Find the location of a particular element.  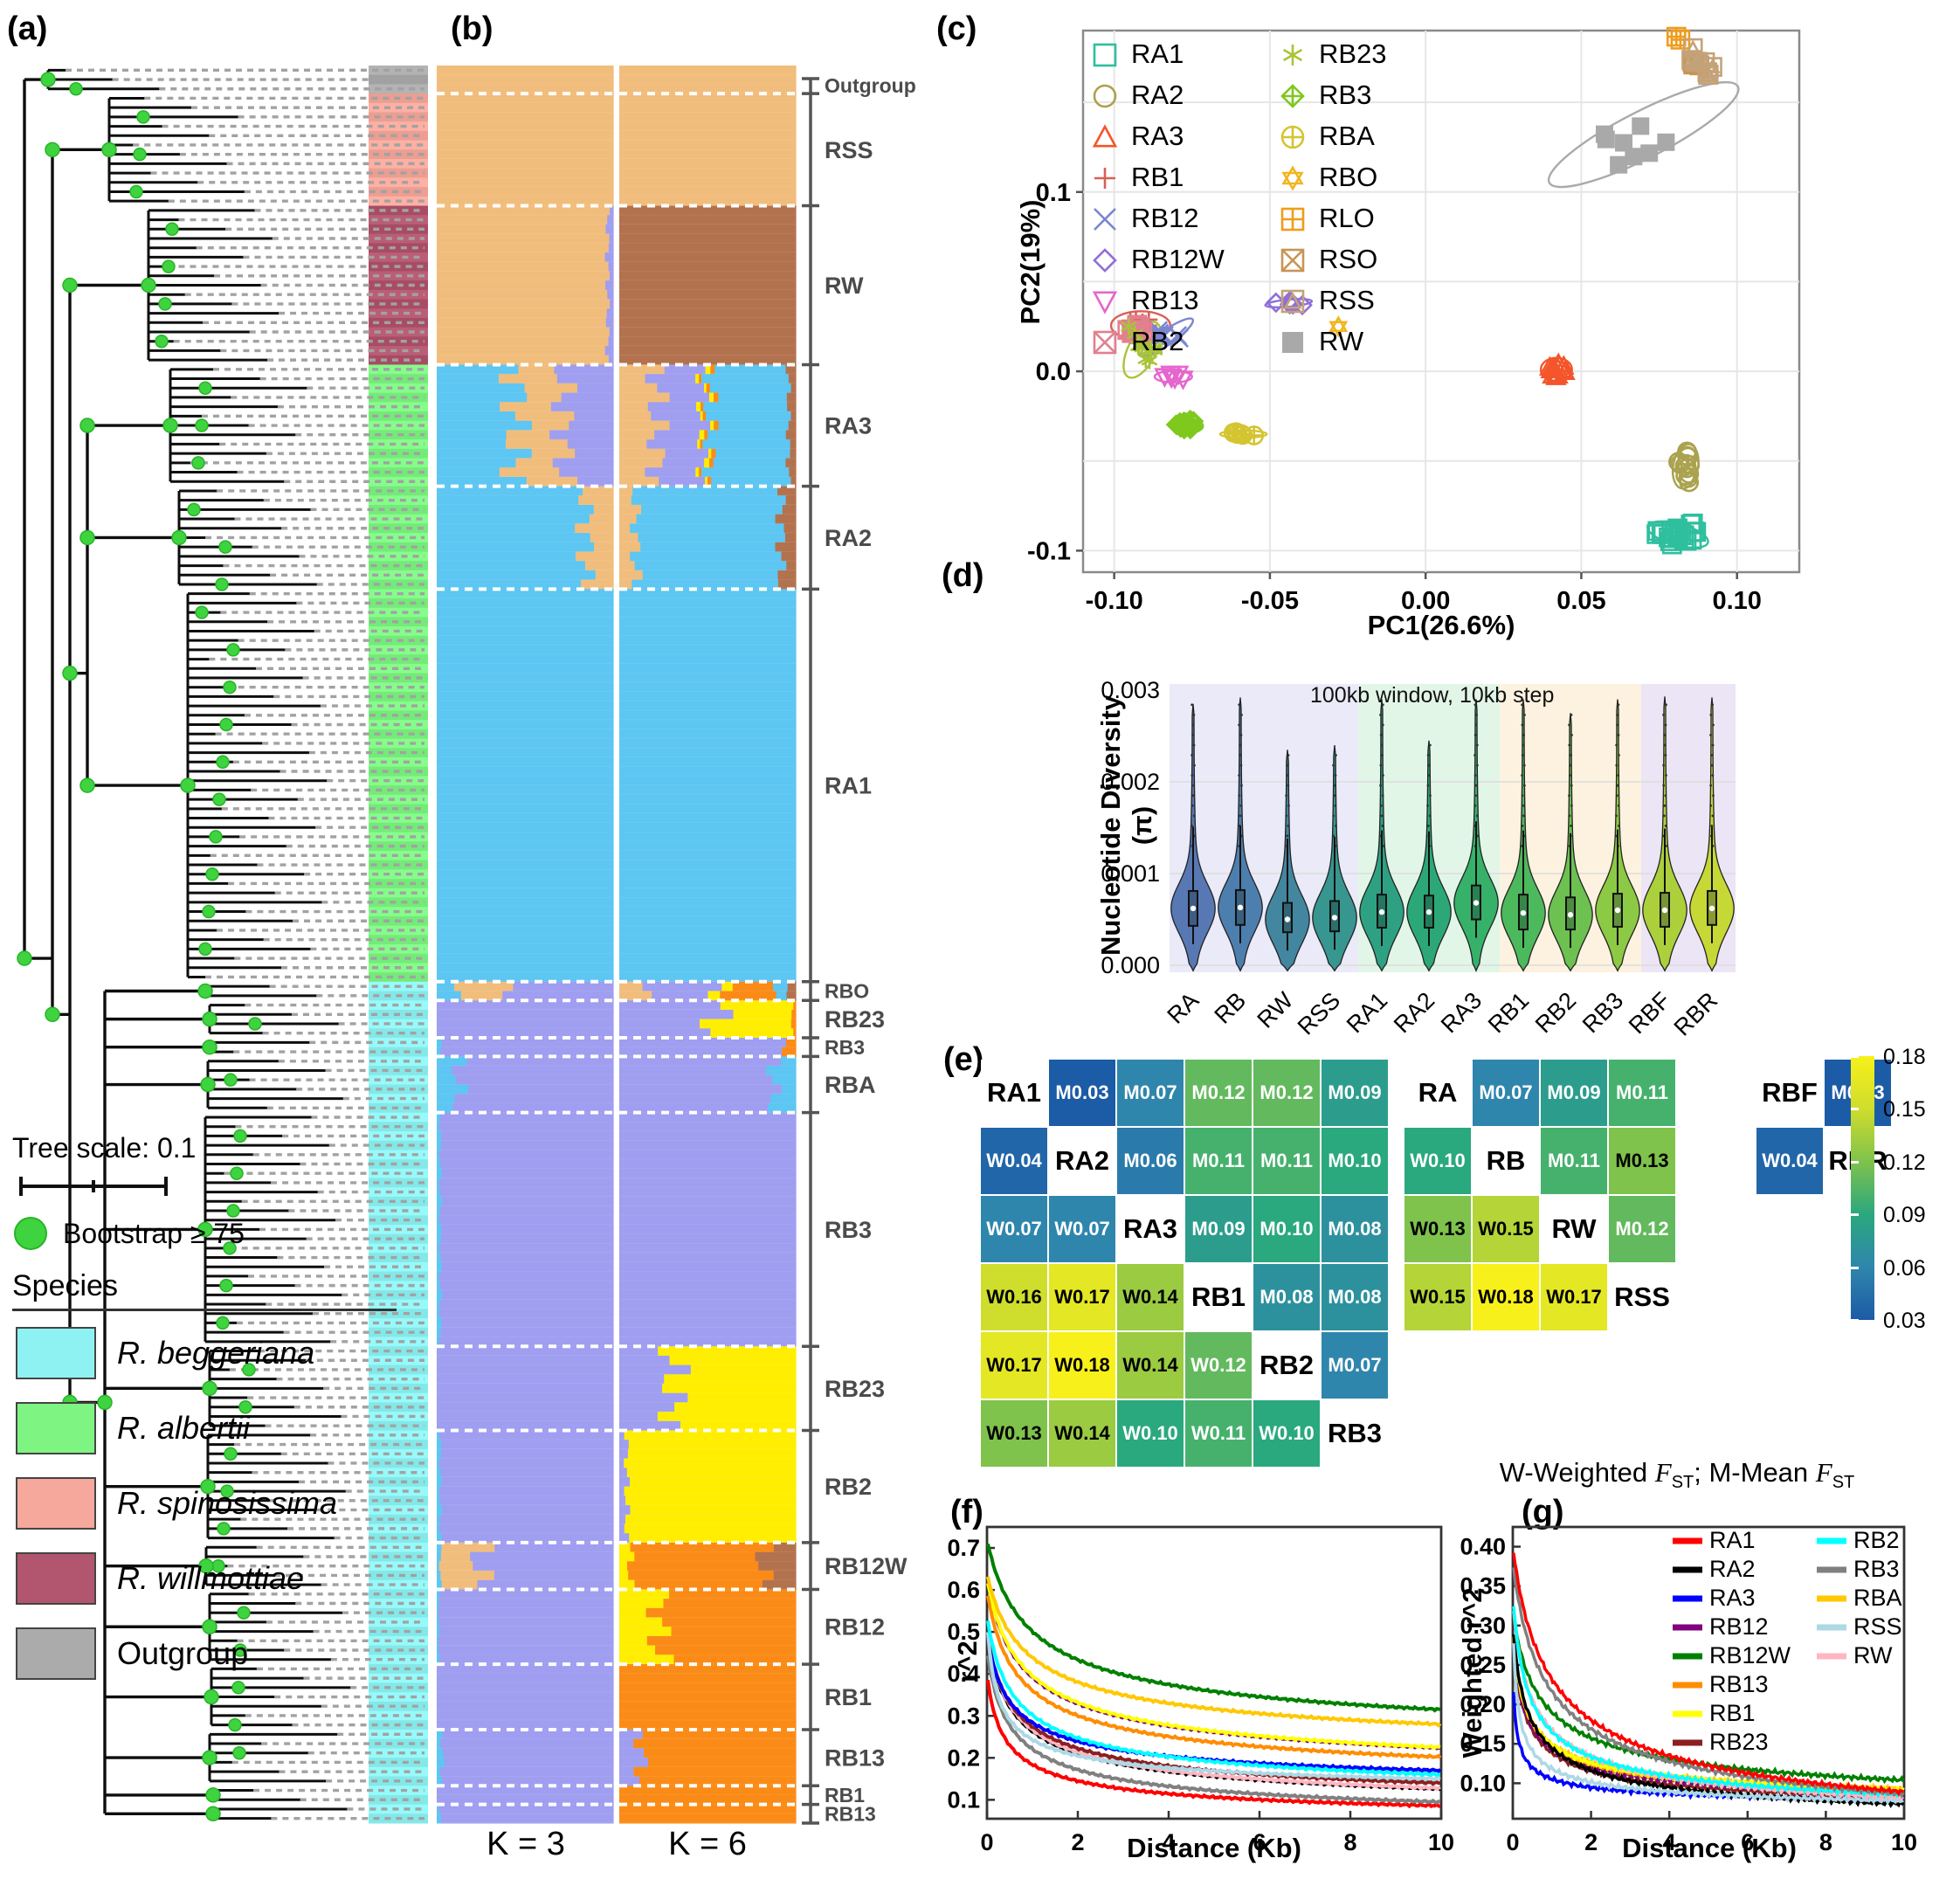

k3-label: K = 3 is located at coordinates (526, 1844).